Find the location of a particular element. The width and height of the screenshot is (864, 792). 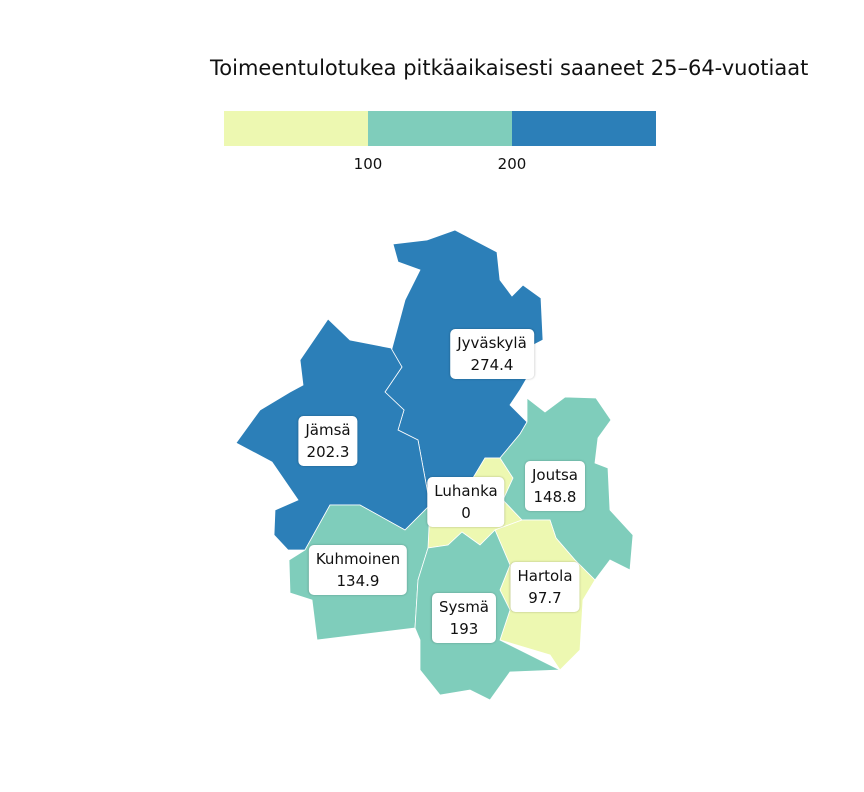

legend-swatch-high is located at coordinates (584, 128).